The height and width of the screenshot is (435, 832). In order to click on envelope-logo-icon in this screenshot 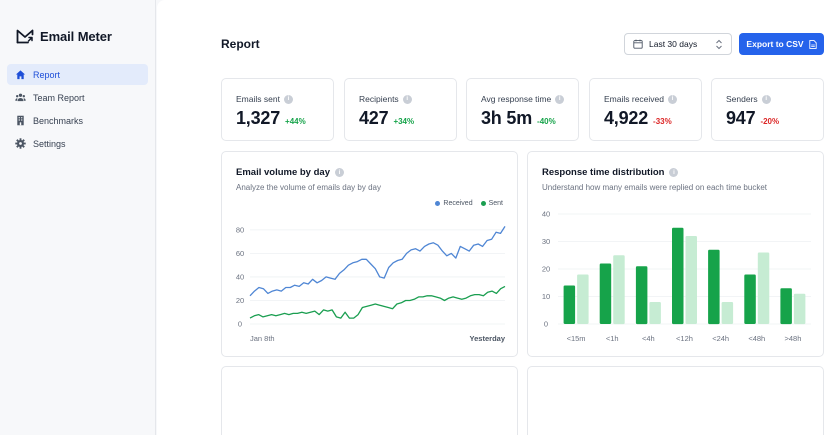, I will do `click(25, 36)`.